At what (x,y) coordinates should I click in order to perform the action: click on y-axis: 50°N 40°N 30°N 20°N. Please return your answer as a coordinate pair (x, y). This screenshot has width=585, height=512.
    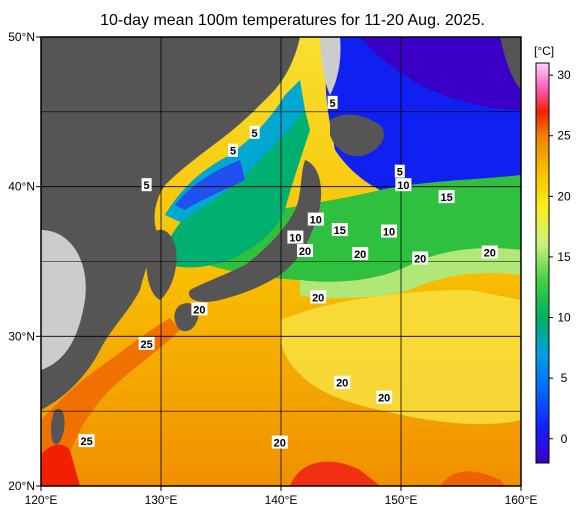
    Looking at the image, I should click on (24, 261).